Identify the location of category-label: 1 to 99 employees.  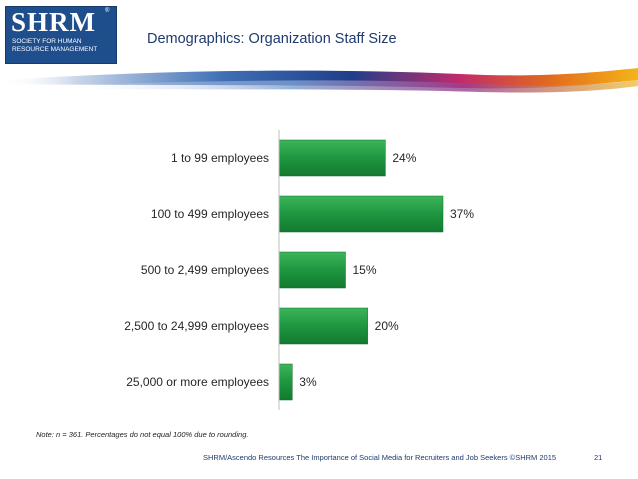
(220, 158).